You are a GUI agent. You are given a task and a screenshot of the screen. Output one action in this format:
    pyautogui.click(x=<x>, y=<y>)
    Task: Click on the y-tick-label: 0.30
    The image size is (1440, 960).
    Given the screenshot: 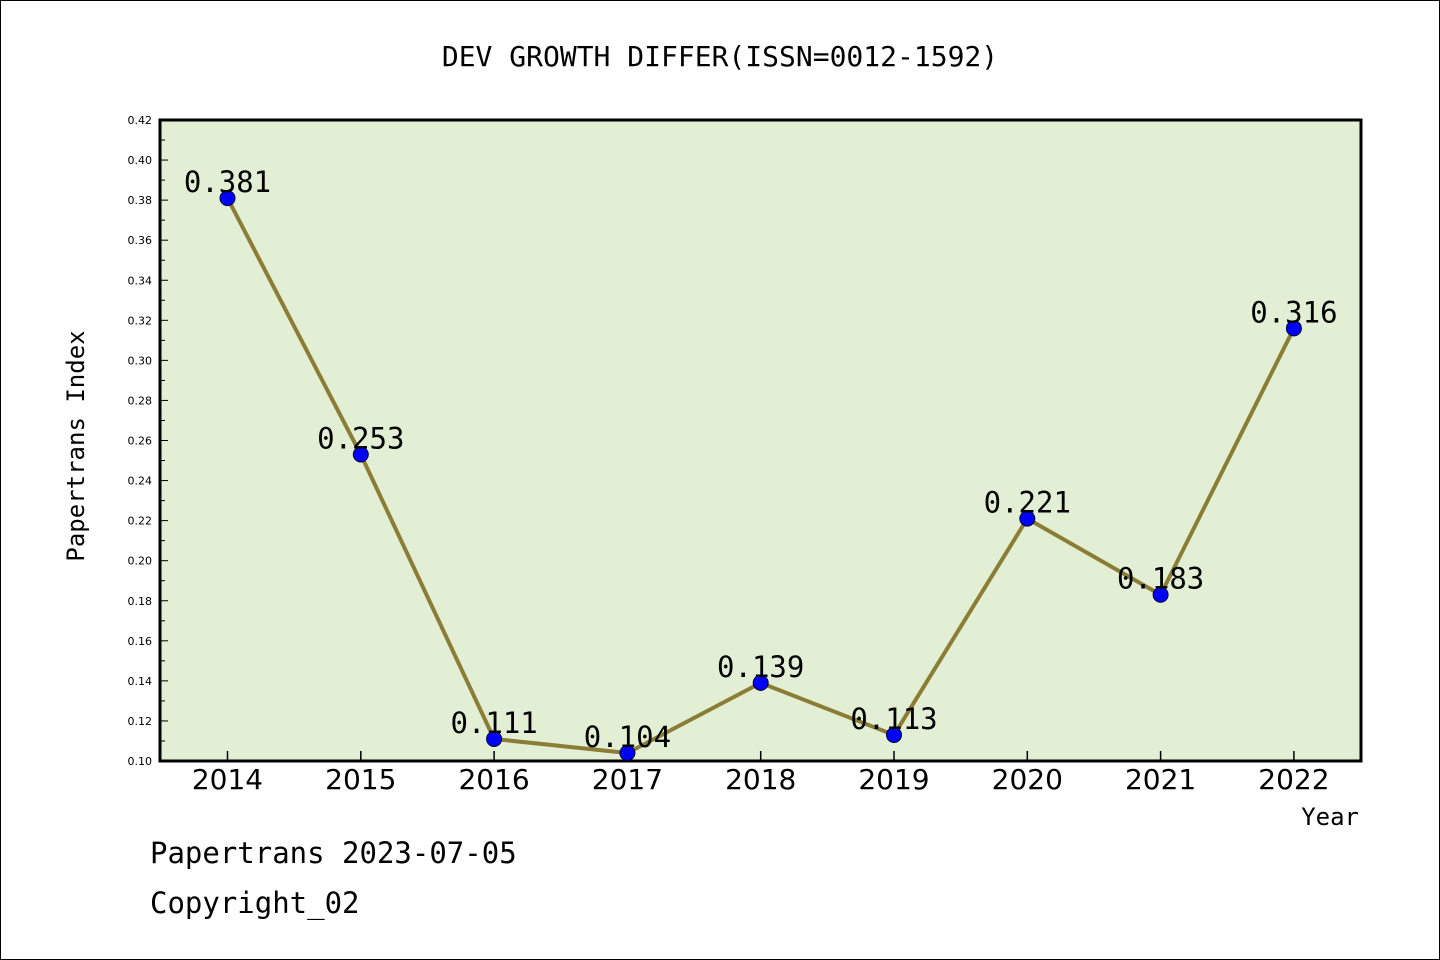 What is the action you would take?
    pyautogui.click(x=140, y=360)
    